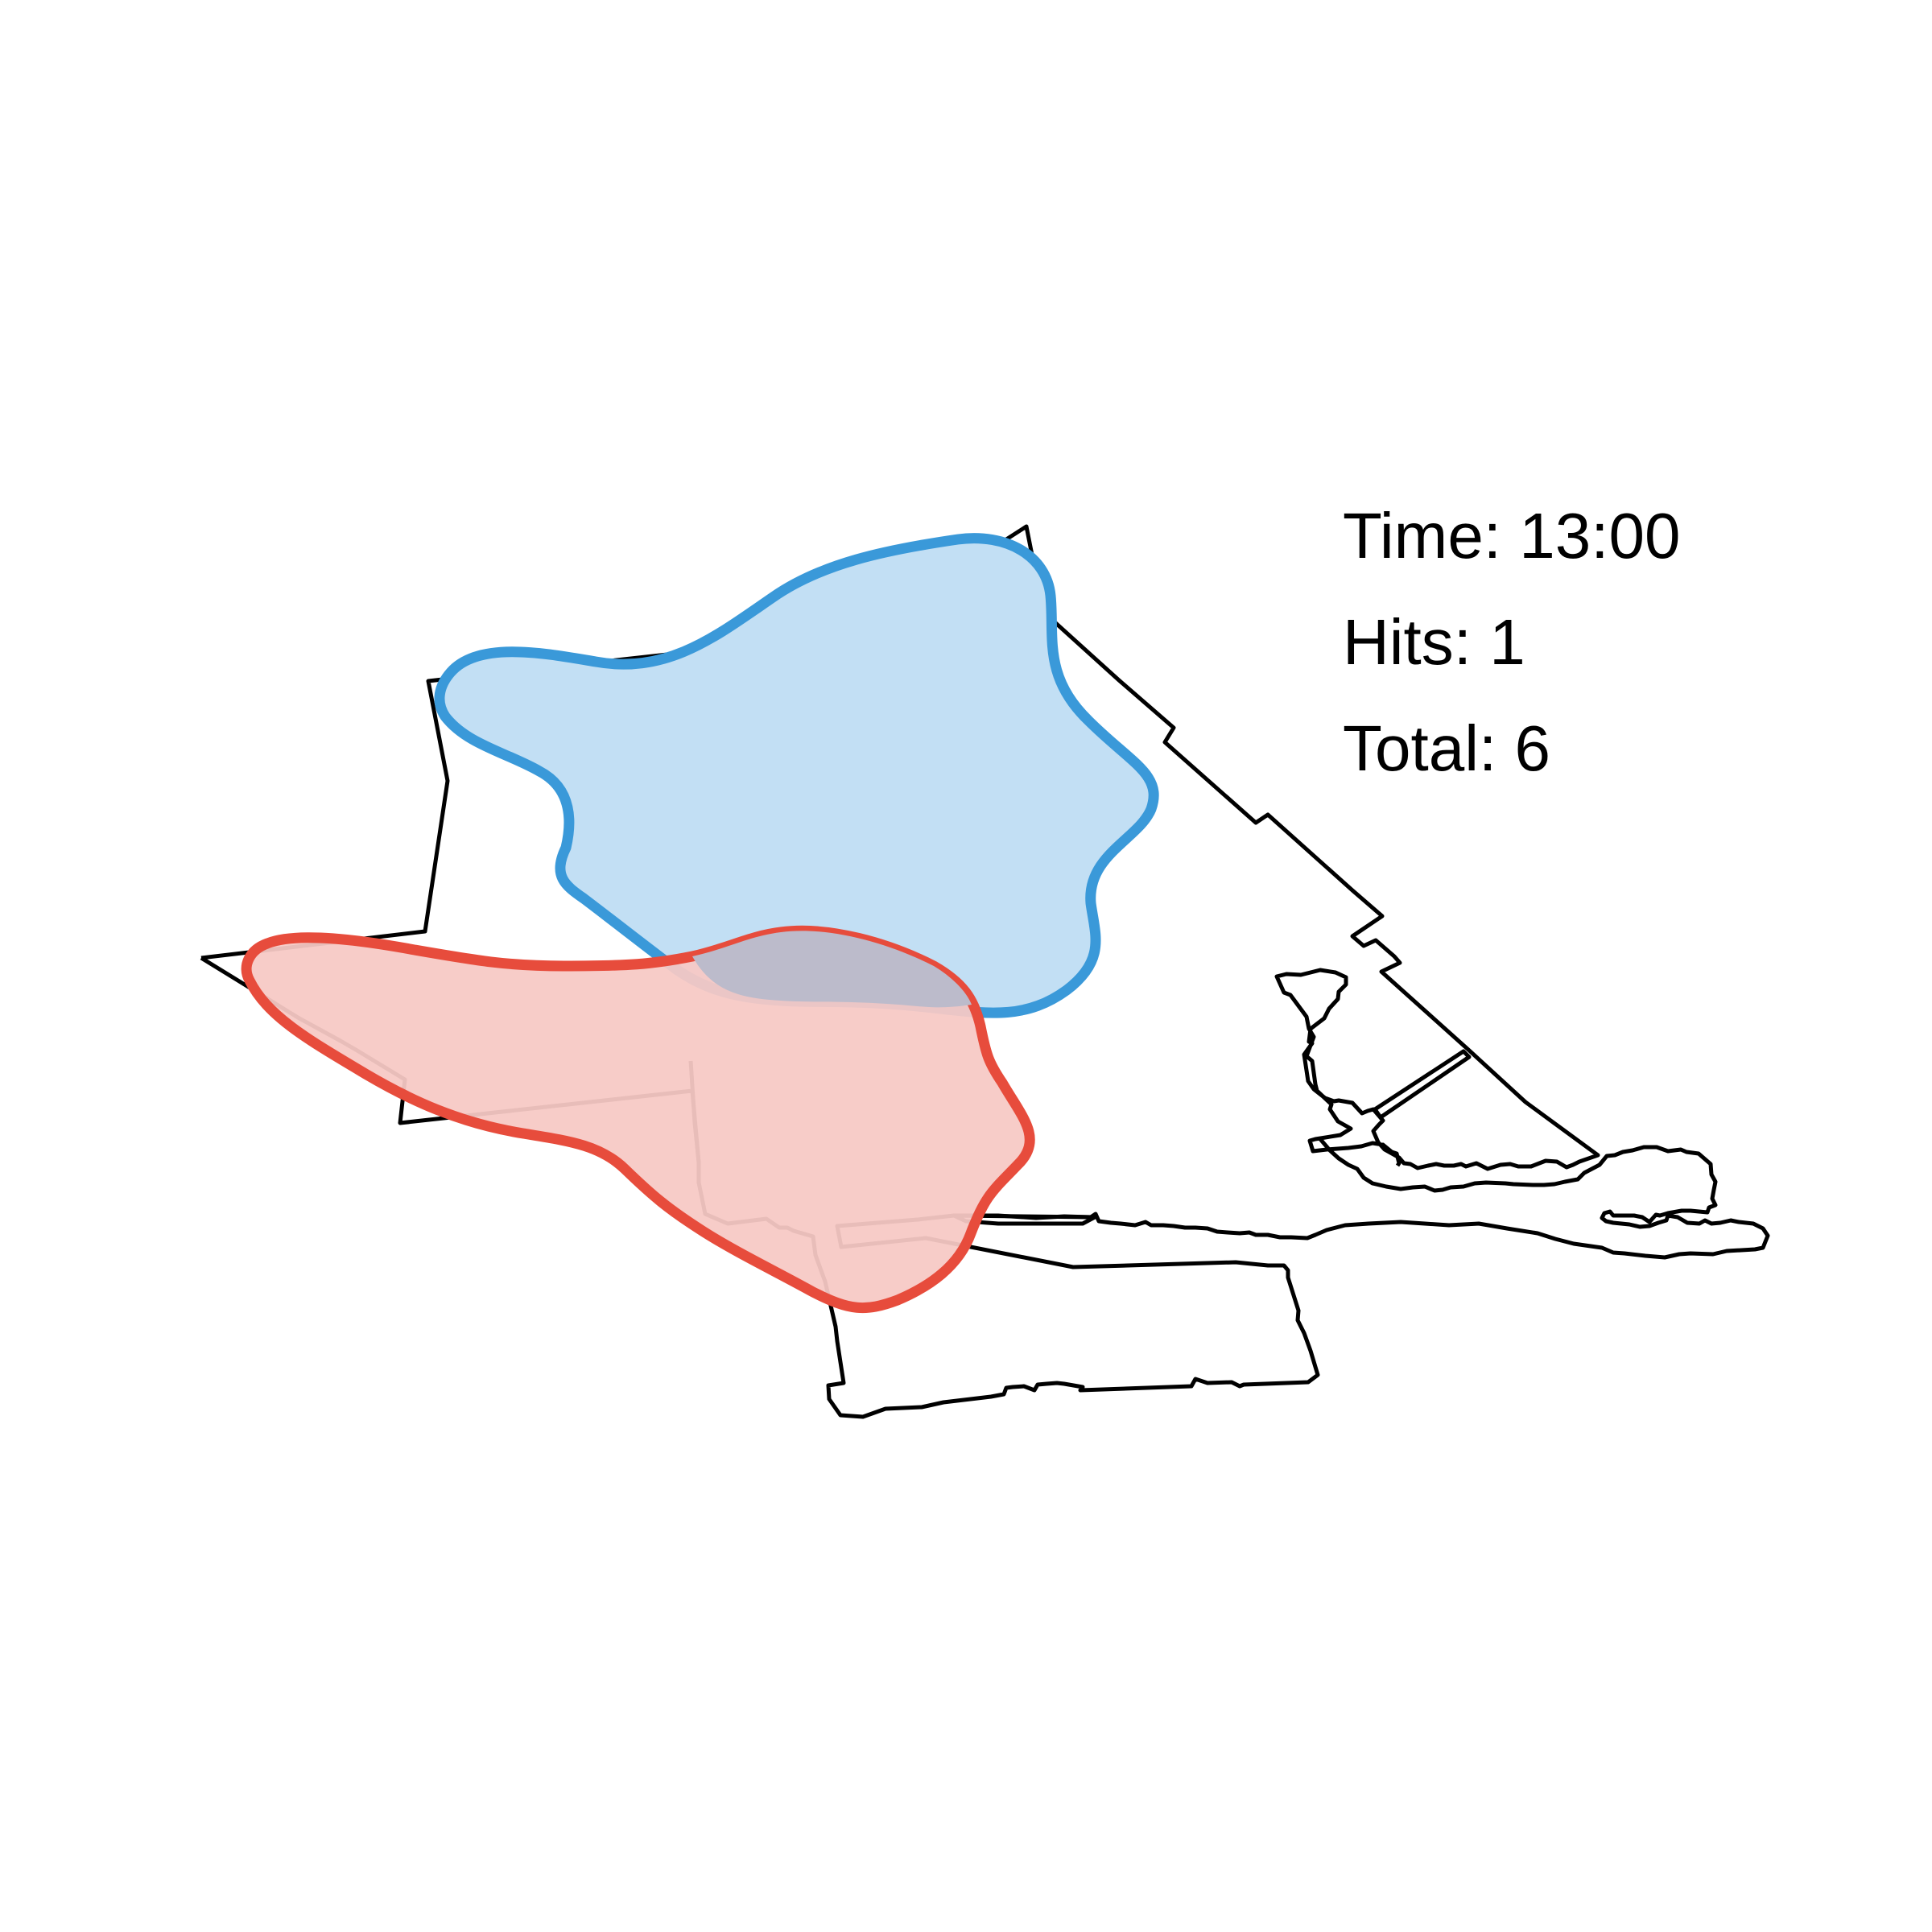 This screenshot has width=1932, height=1932. I want to click on hits-readout: Hits: 1, so click(1511, 642).